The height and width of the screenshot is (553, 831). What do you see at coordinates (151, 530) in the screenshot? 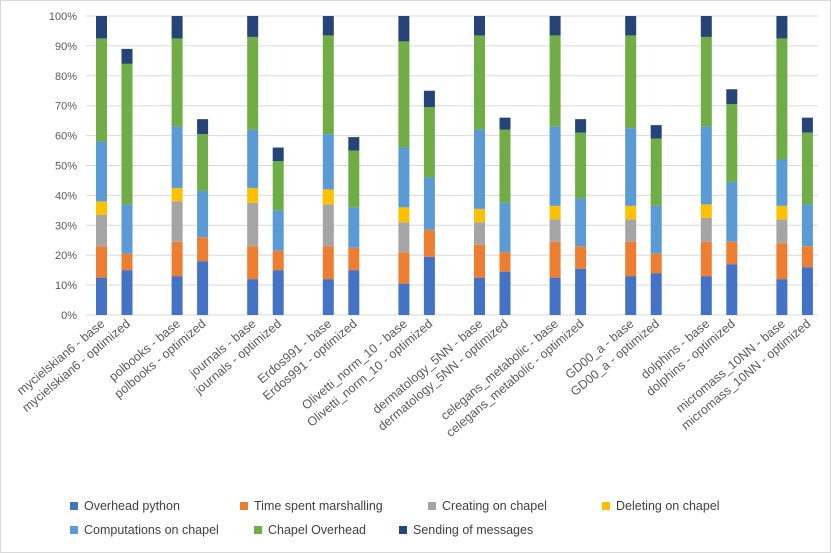
I see `legend-label: Computations on chapel` at bounding box center [151, 530].